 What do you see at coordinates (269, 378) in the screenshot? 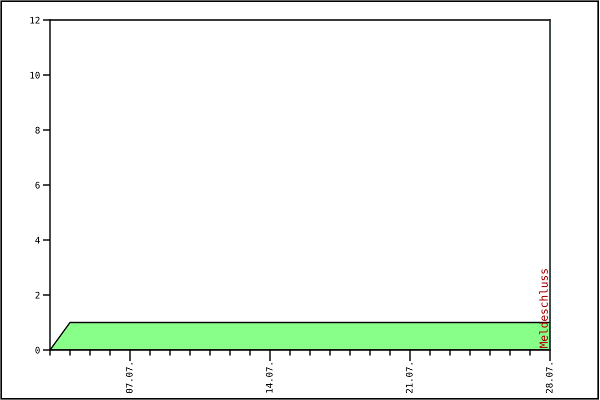
I see `x-tick-label: 14.07.` at bounding box center [269, 378].